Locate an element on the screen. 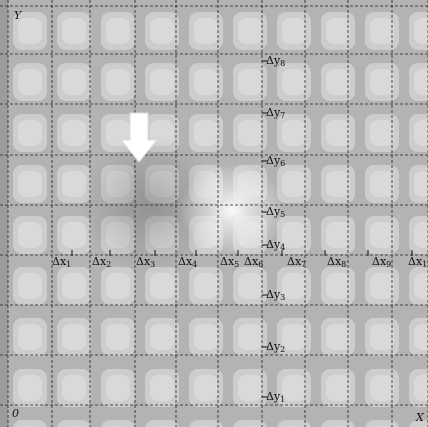  delta-x-label: Δx3 is located at coordinates (146, 262).